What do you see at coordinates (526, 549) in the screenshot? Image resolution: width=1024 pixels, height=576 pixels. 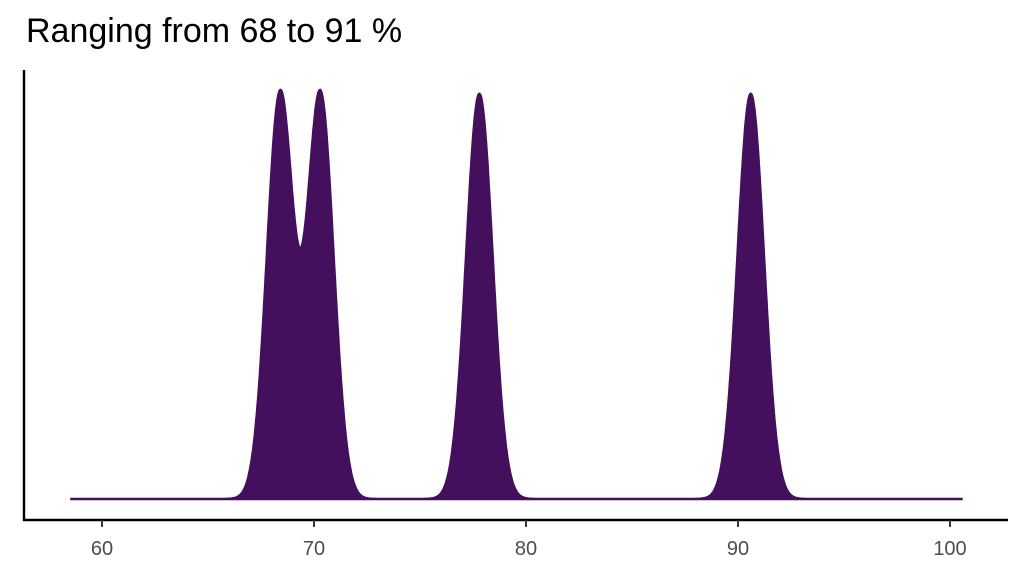 I see `x-tick-label: 80` at bounding box center [526, 549].